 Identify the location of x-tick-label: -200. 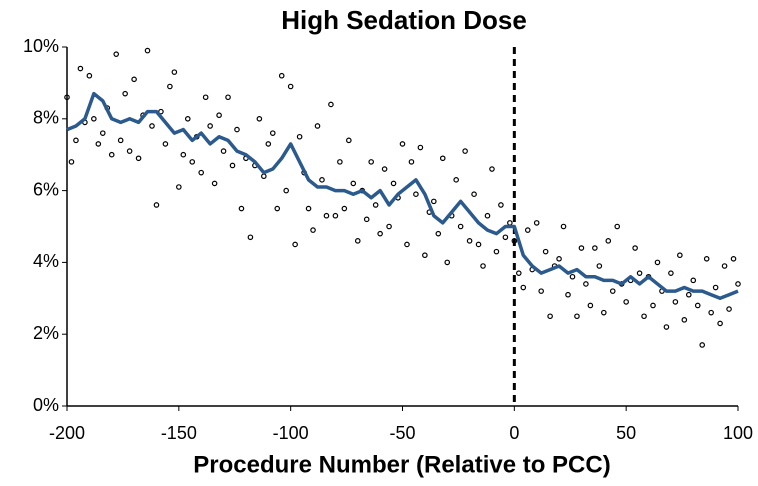
(67, 433).